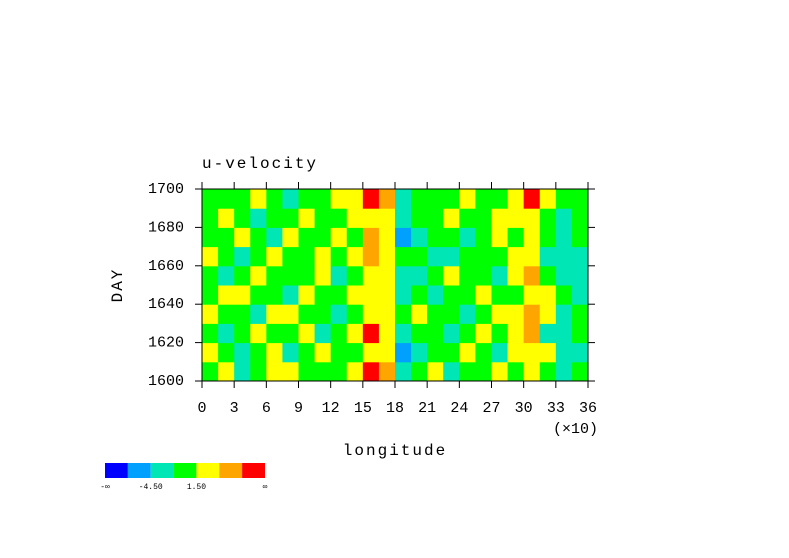  Describe the element at coordinates (427, 408) in the screenshot. I see `x-tick-label: 21` at that location.